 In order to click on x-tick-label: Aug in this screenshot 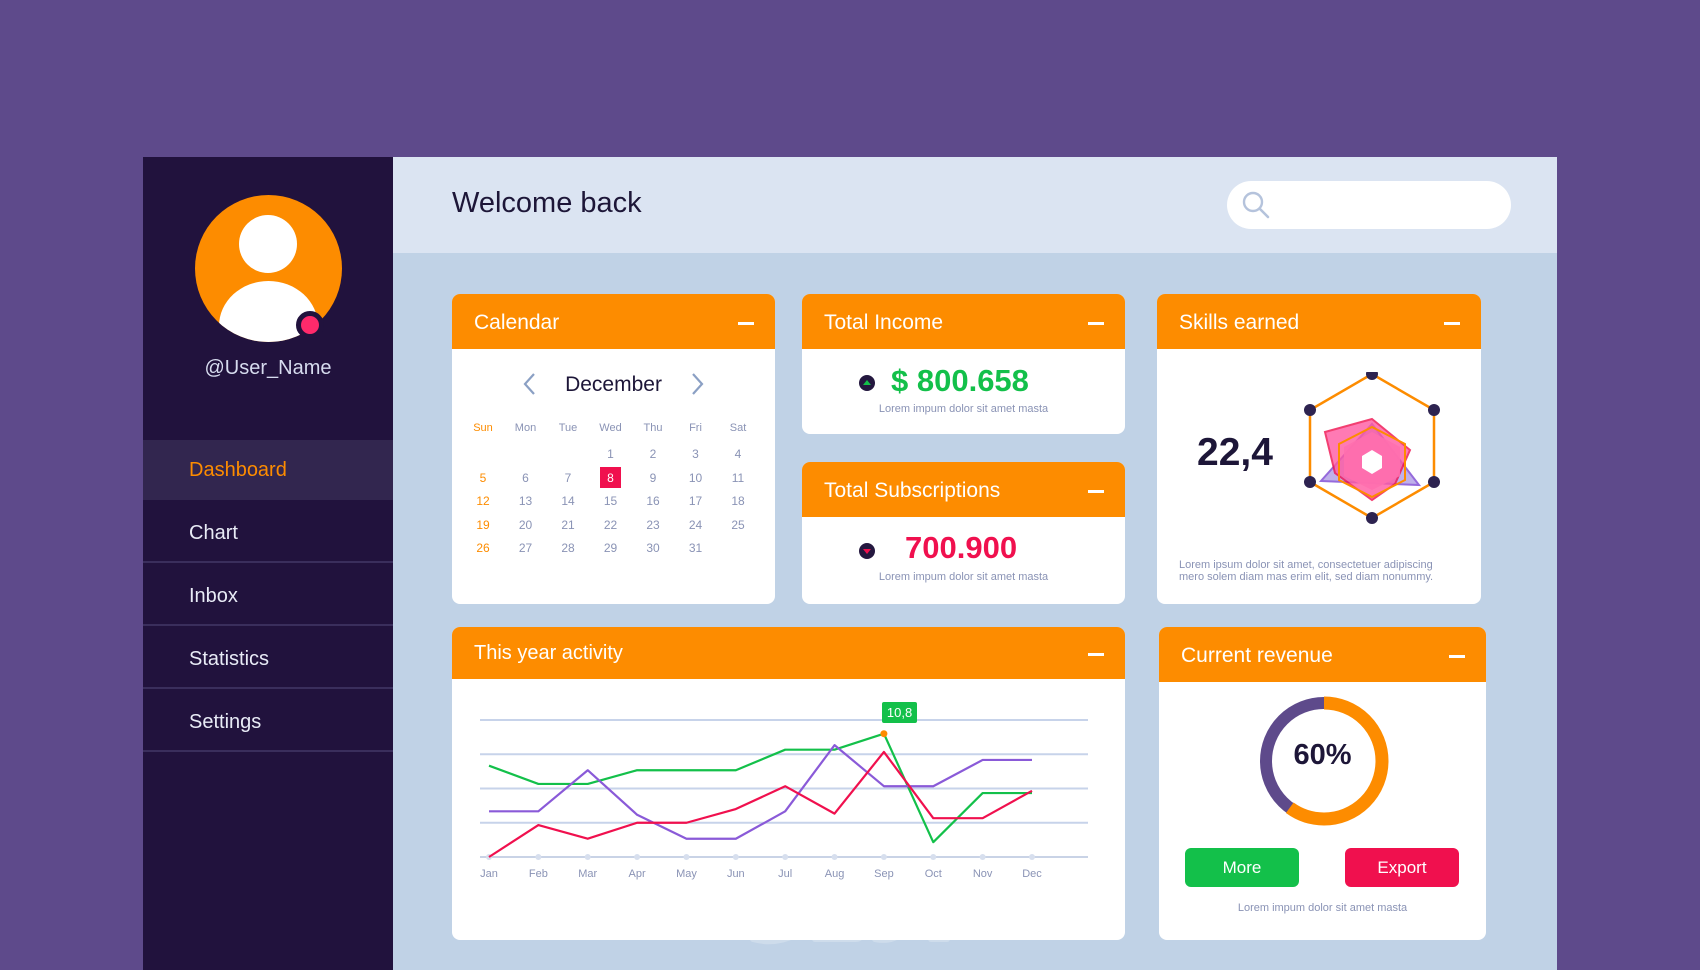, I will do `click(834, 874)`.